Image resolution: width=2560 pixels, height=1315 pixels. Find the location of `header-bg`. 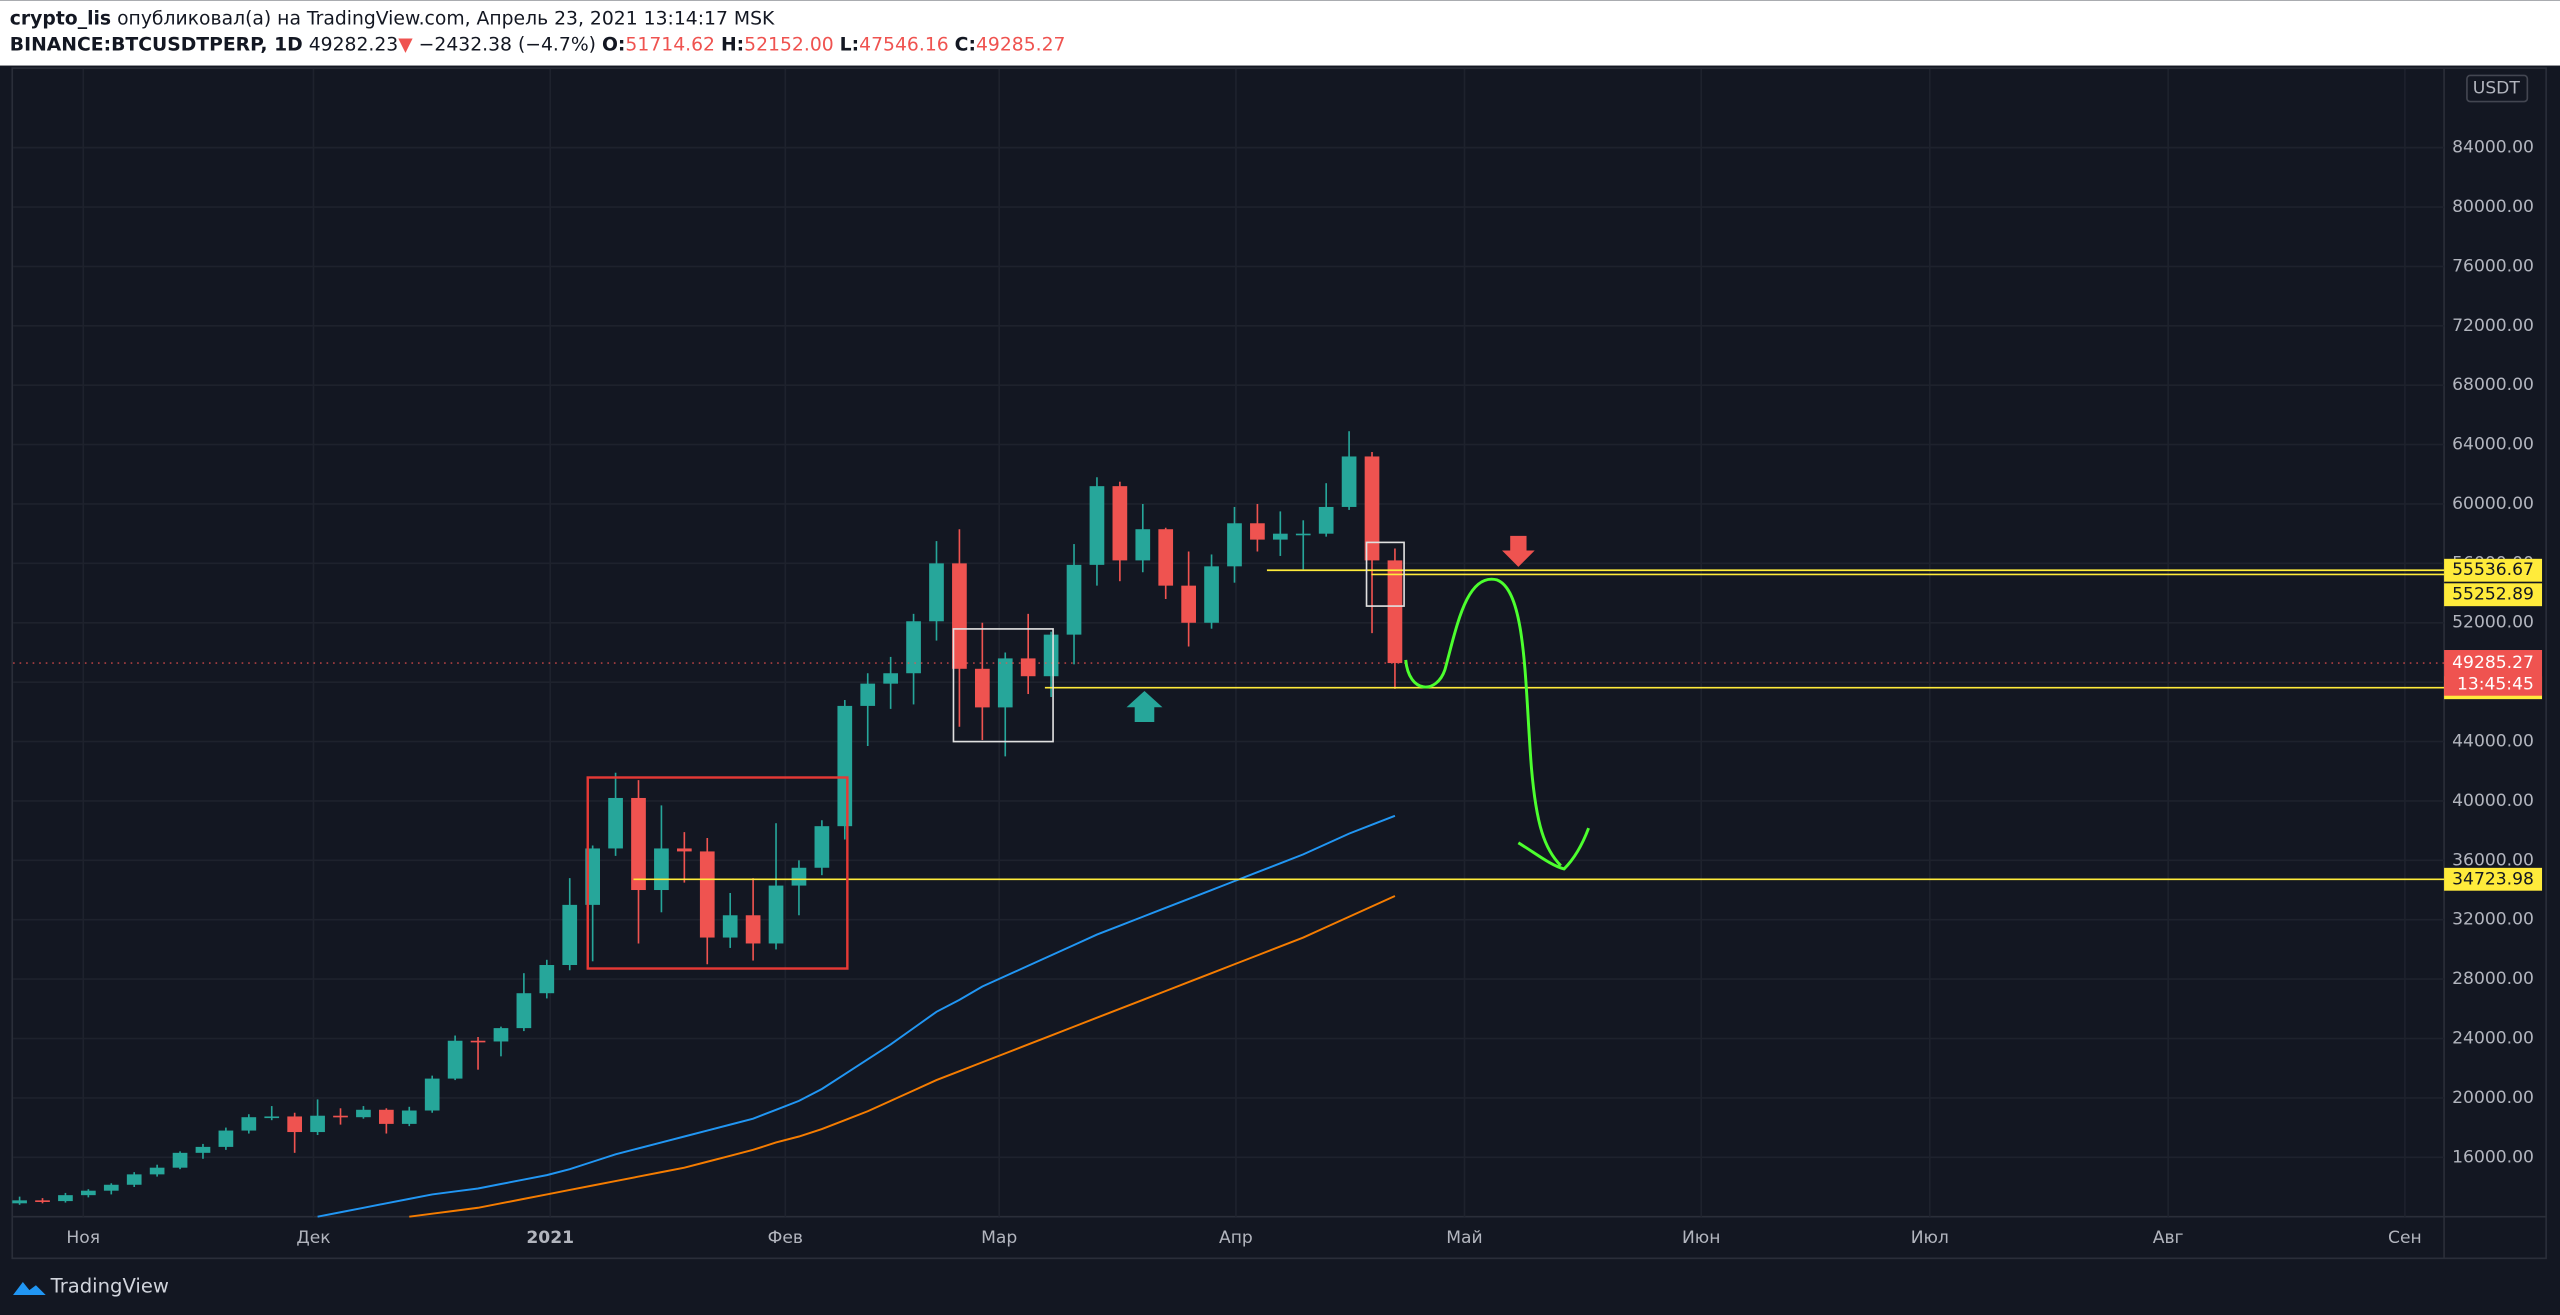

header-bg is located at coordinates (1280, 33).